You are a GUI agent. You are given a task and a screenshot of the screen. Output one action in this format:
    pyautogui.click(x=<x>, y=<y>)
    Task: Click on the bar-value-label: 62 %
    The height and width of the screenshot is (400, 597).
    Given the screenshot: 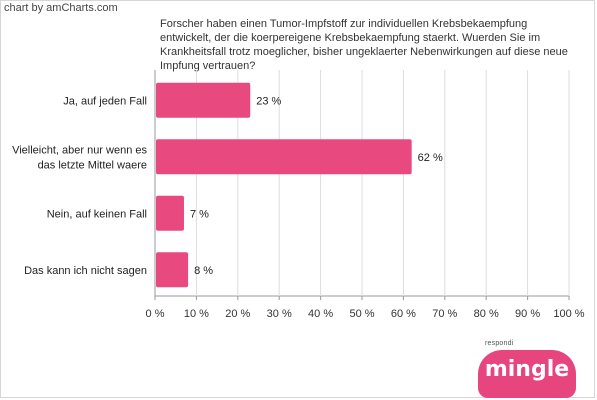 What is the action you would take?
    pyautogui.click(x=430, y=158)
    